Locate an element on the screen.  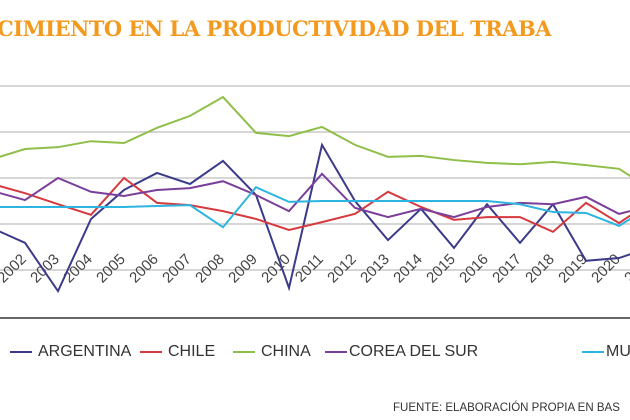
x-tick-label: 2013 is located at coordinates (375, 269).